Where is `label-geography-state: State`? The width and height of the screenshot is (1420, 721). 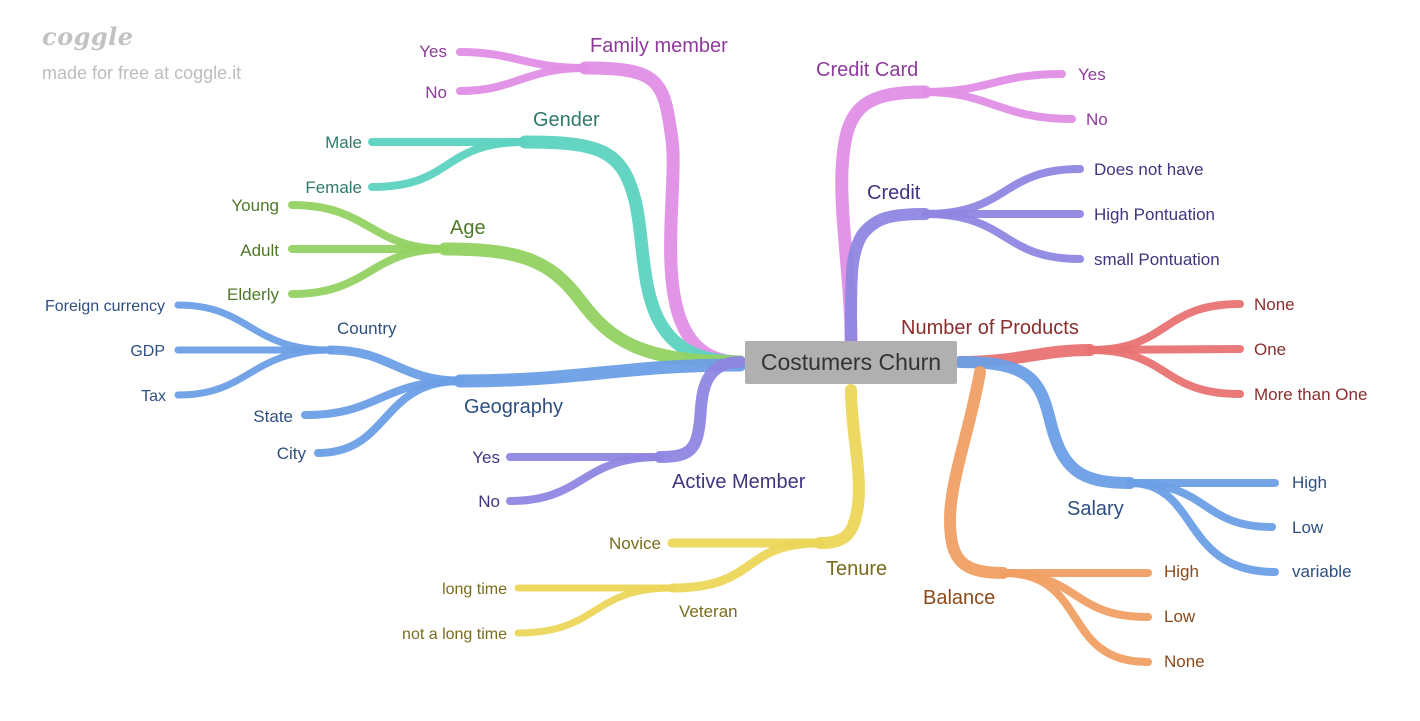
label-geography-state: State is located at coordinates (273, 416).